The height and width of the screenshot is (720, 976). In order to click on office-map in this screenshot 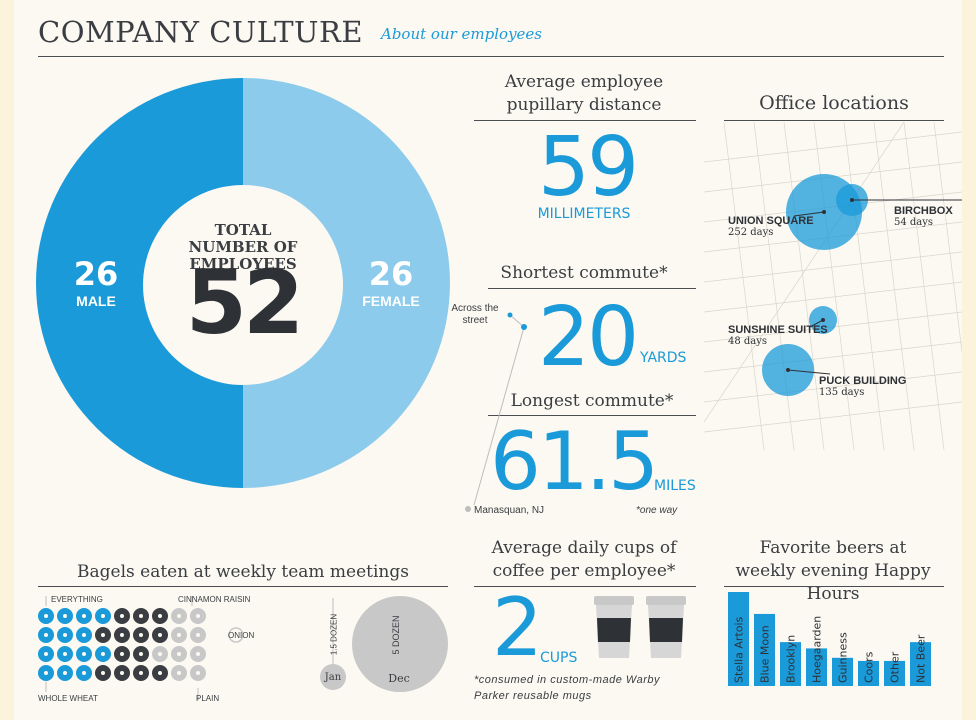, I will do `click(833, 286)`.